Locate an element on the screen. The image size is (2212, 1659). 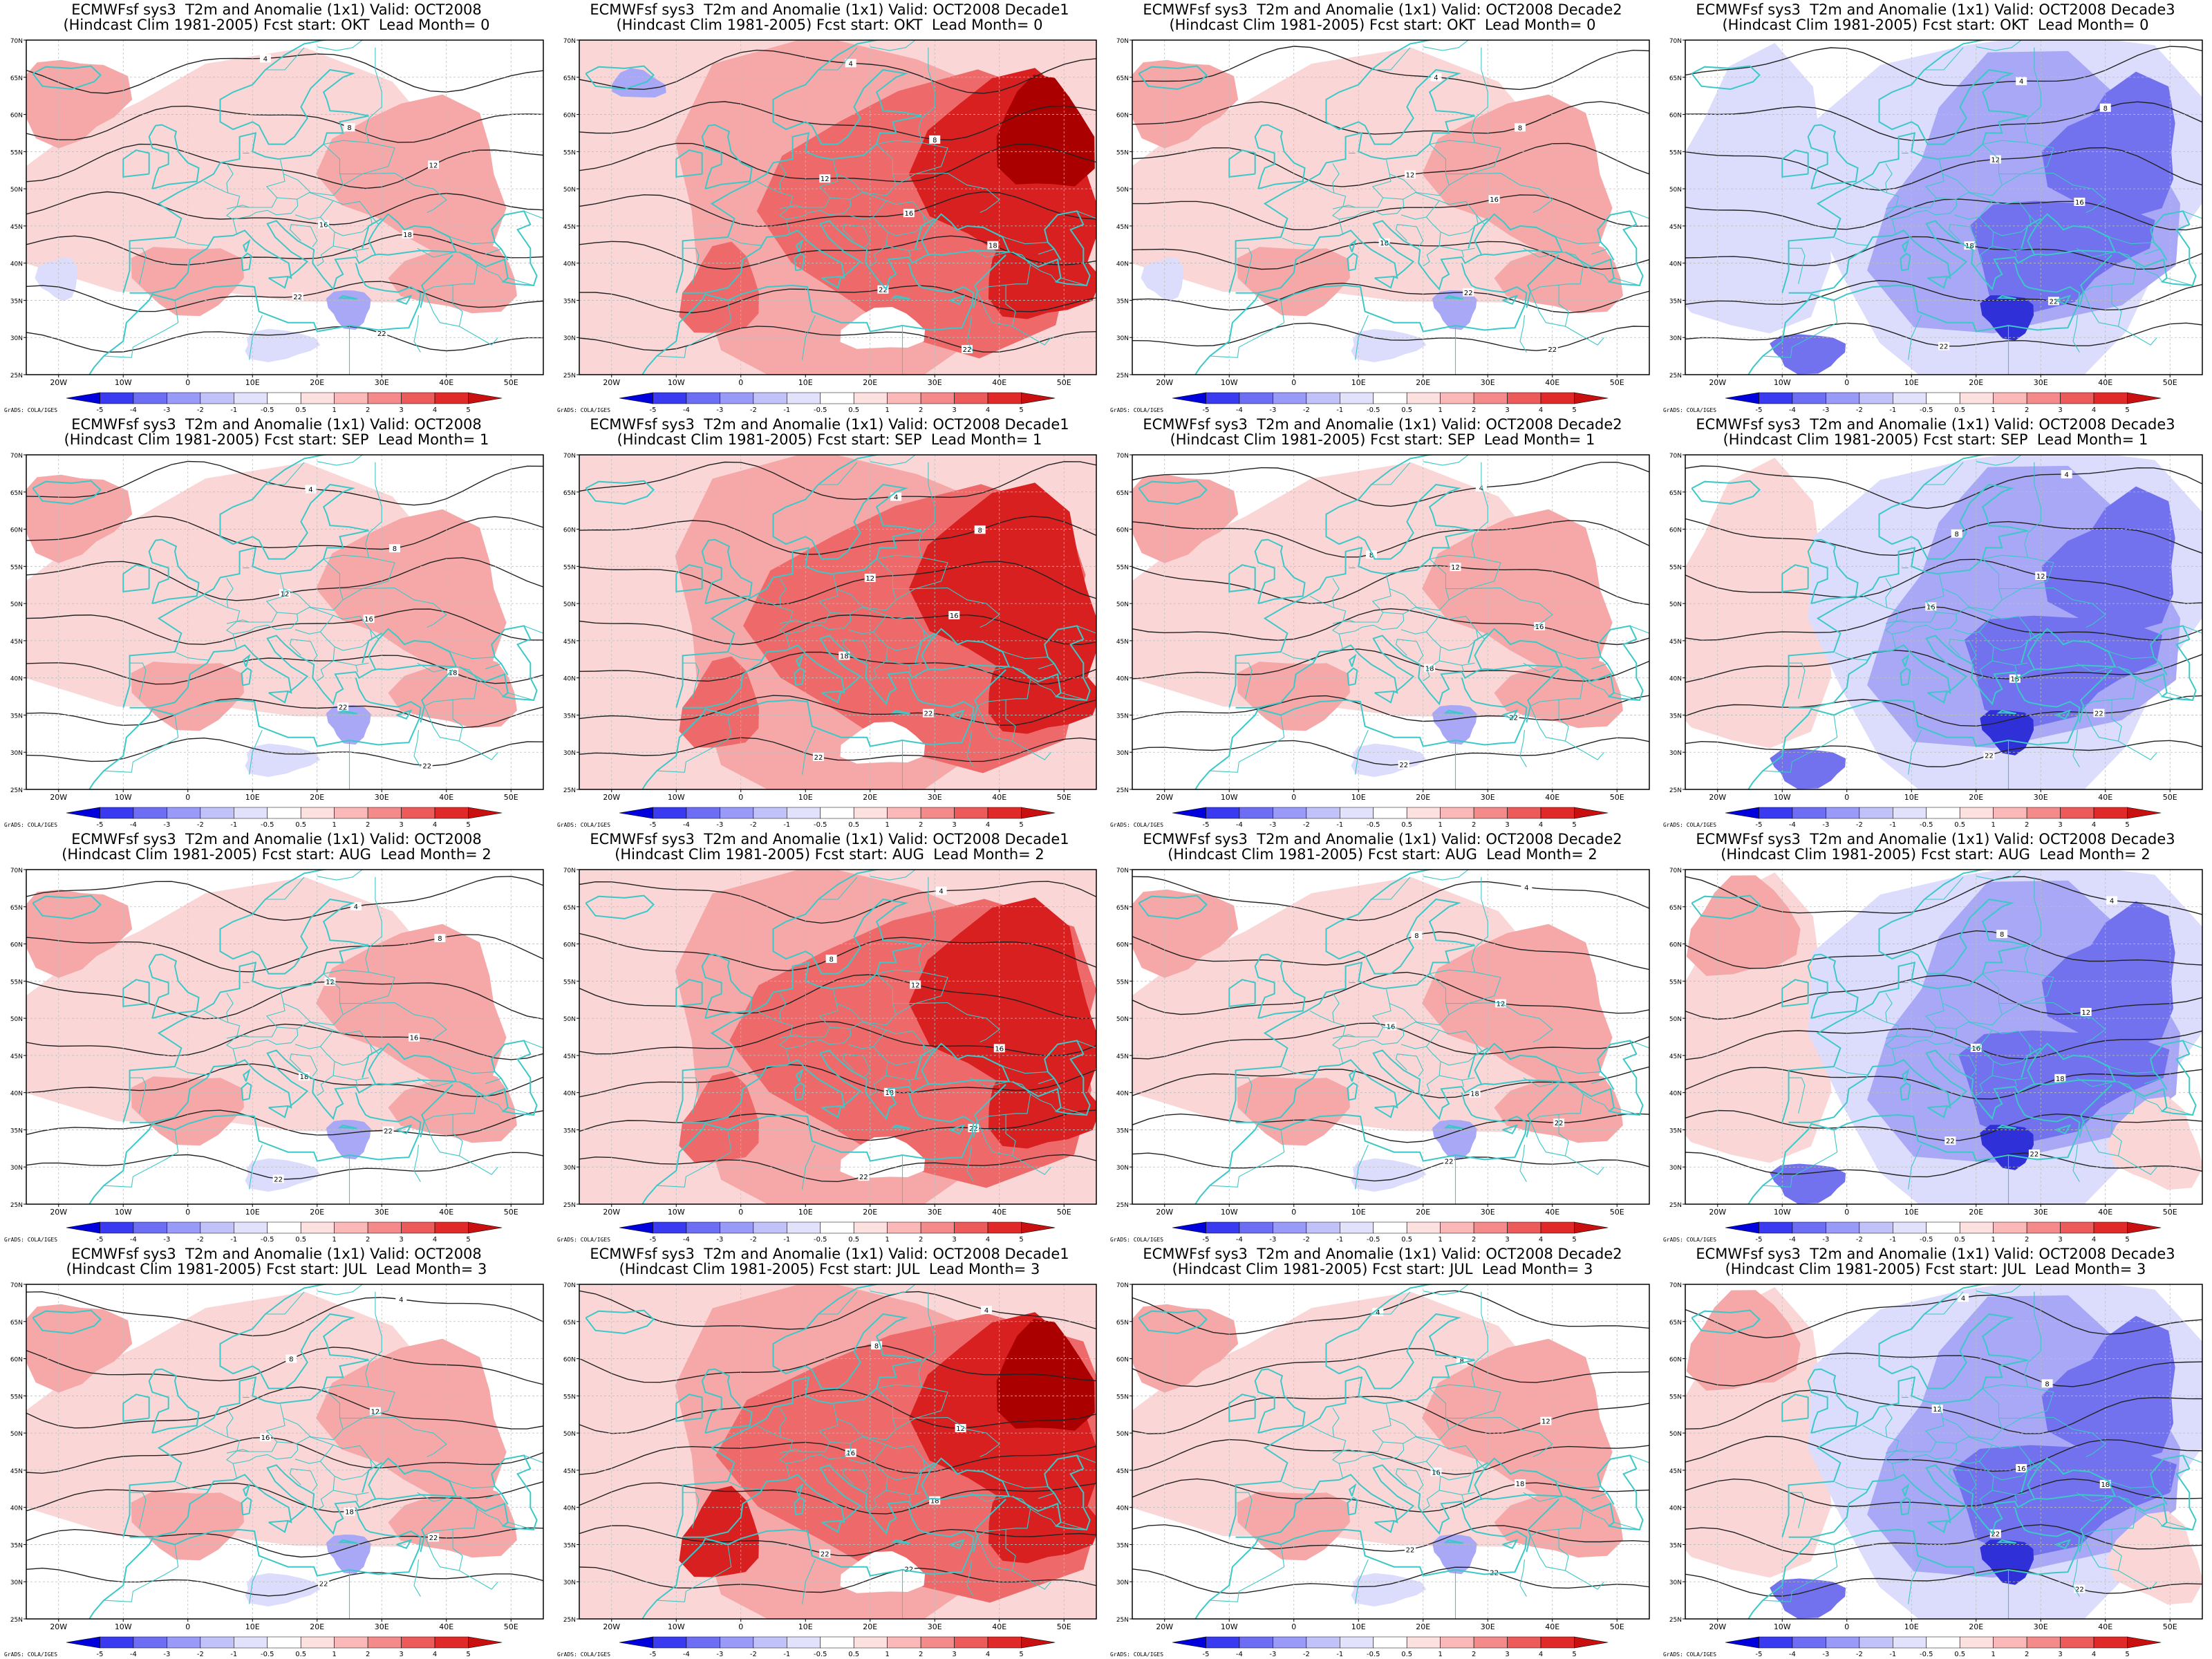
colorbar-label: 5 is located at coordinates (1574, 410).